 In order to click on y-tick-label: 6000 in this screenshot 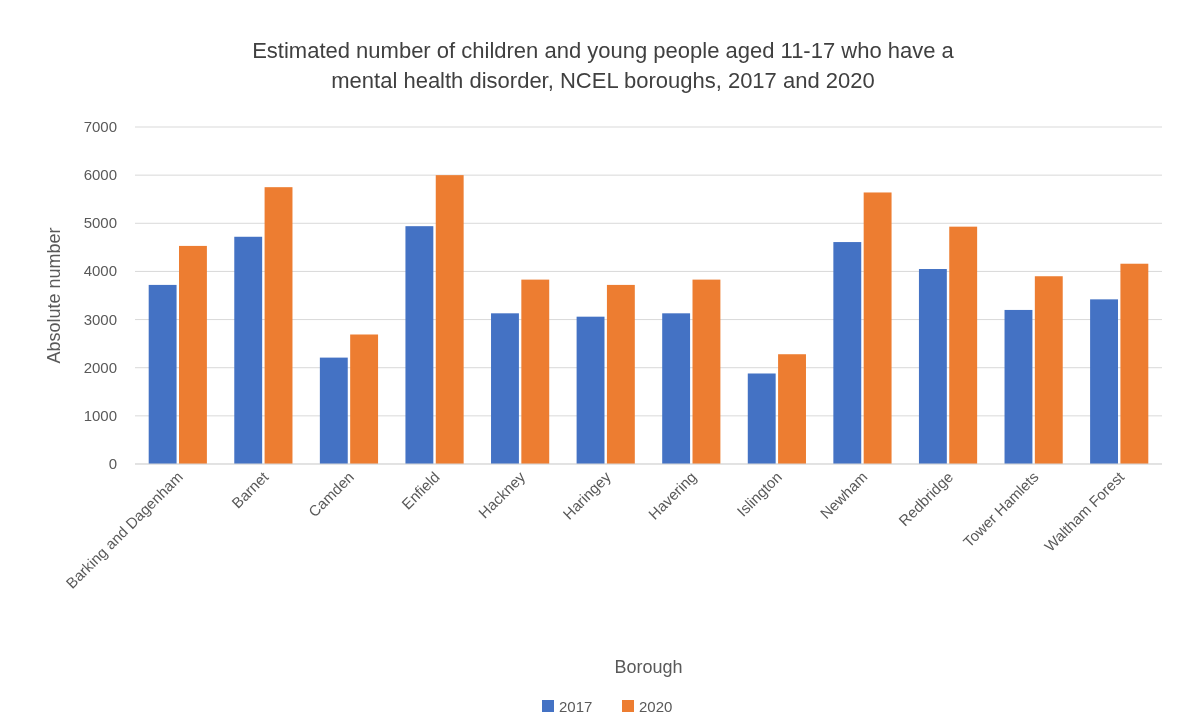, I will do `click(100, 175)`.